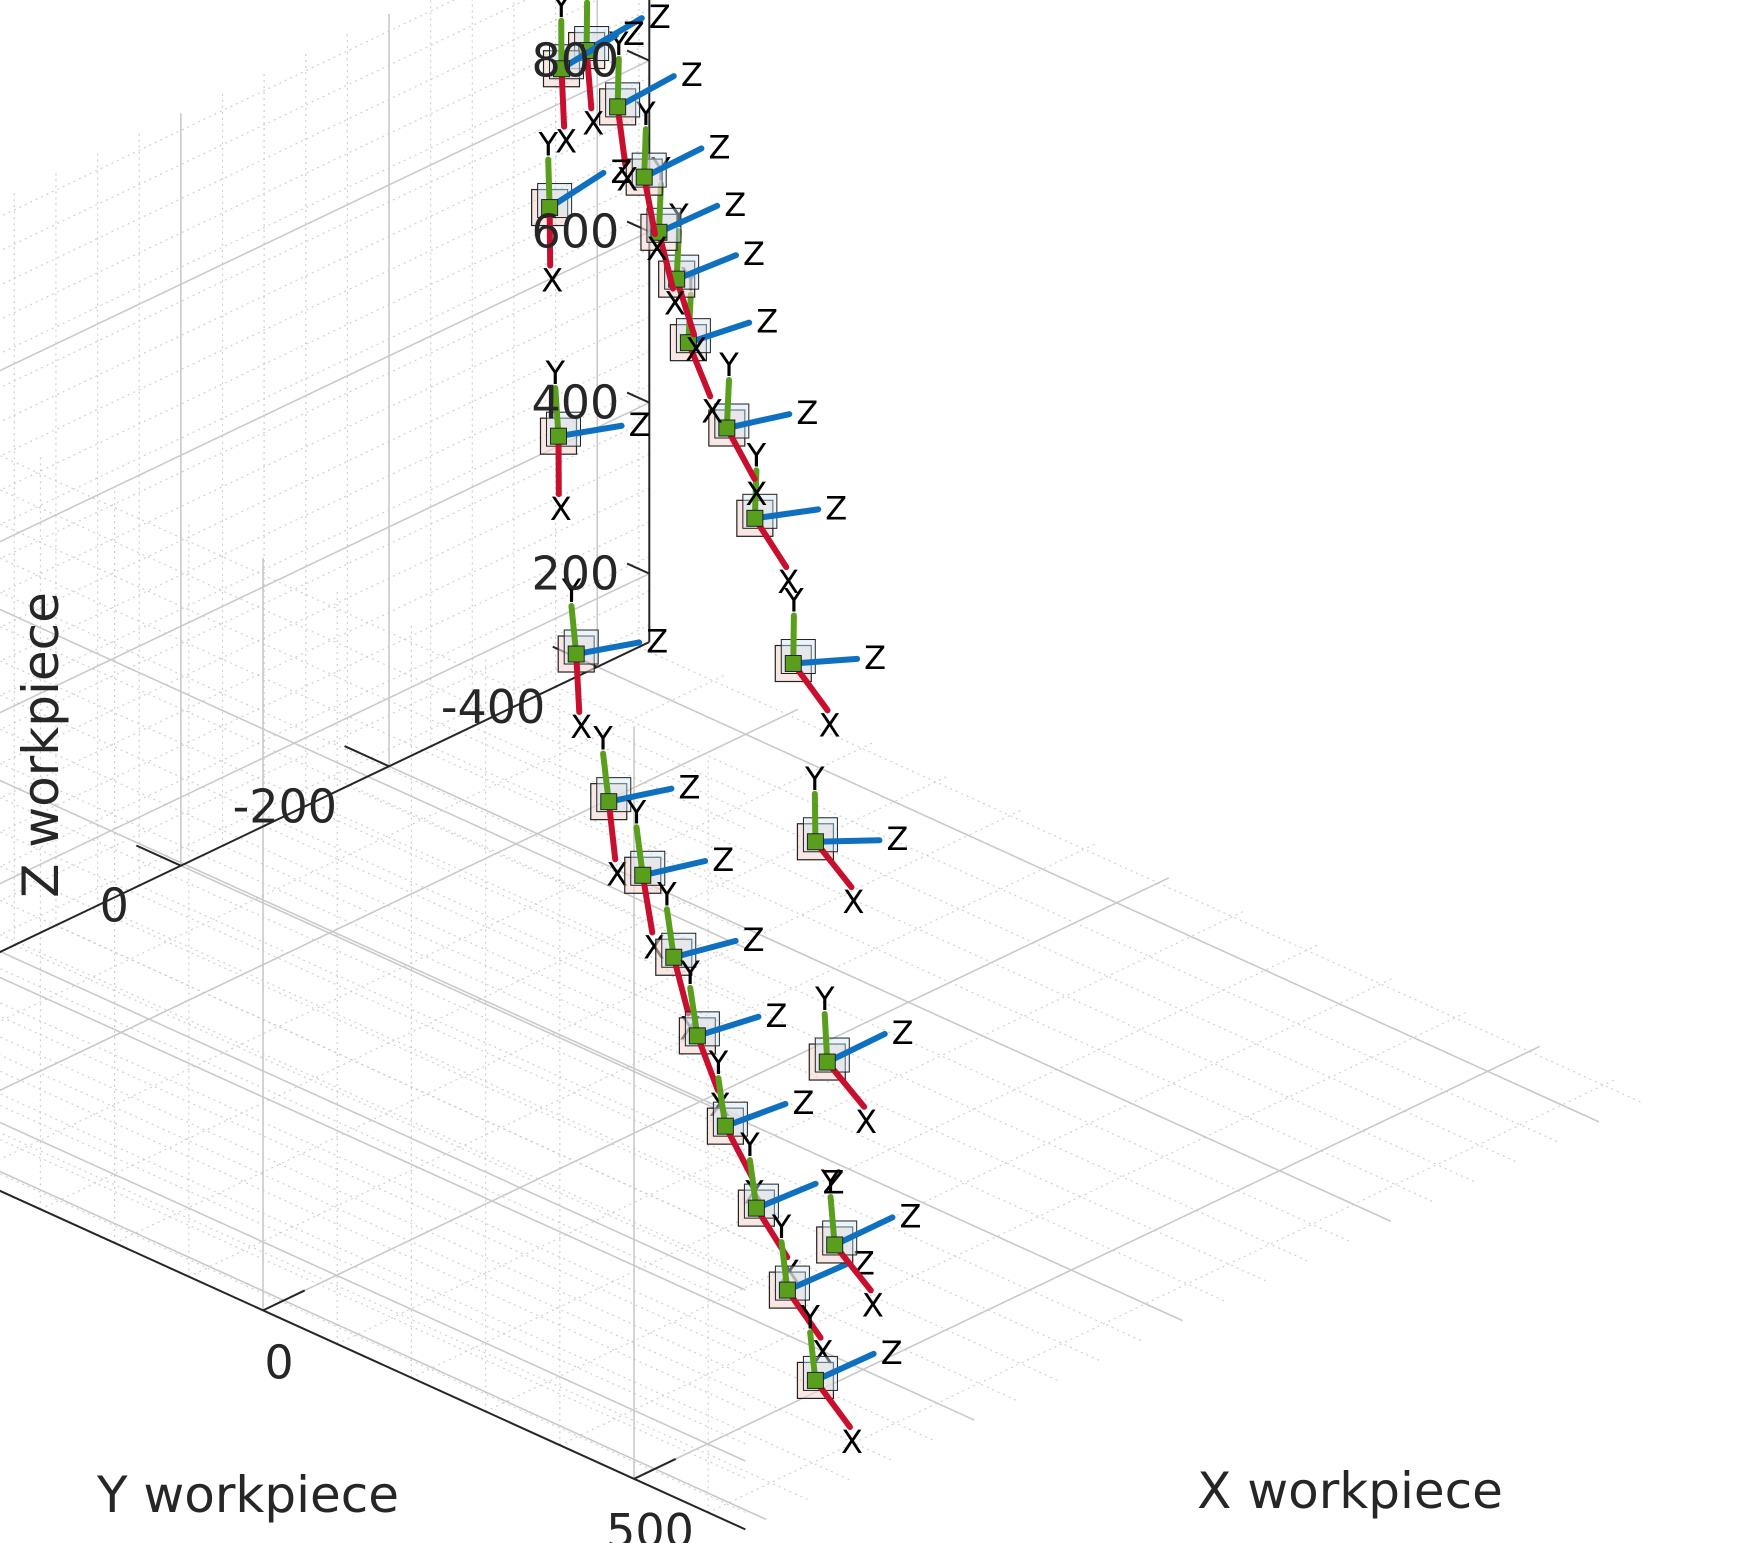  Describe the element at coordinates (650, 1523) in the screenshot. I see `x-tick-label: 500` at that location.